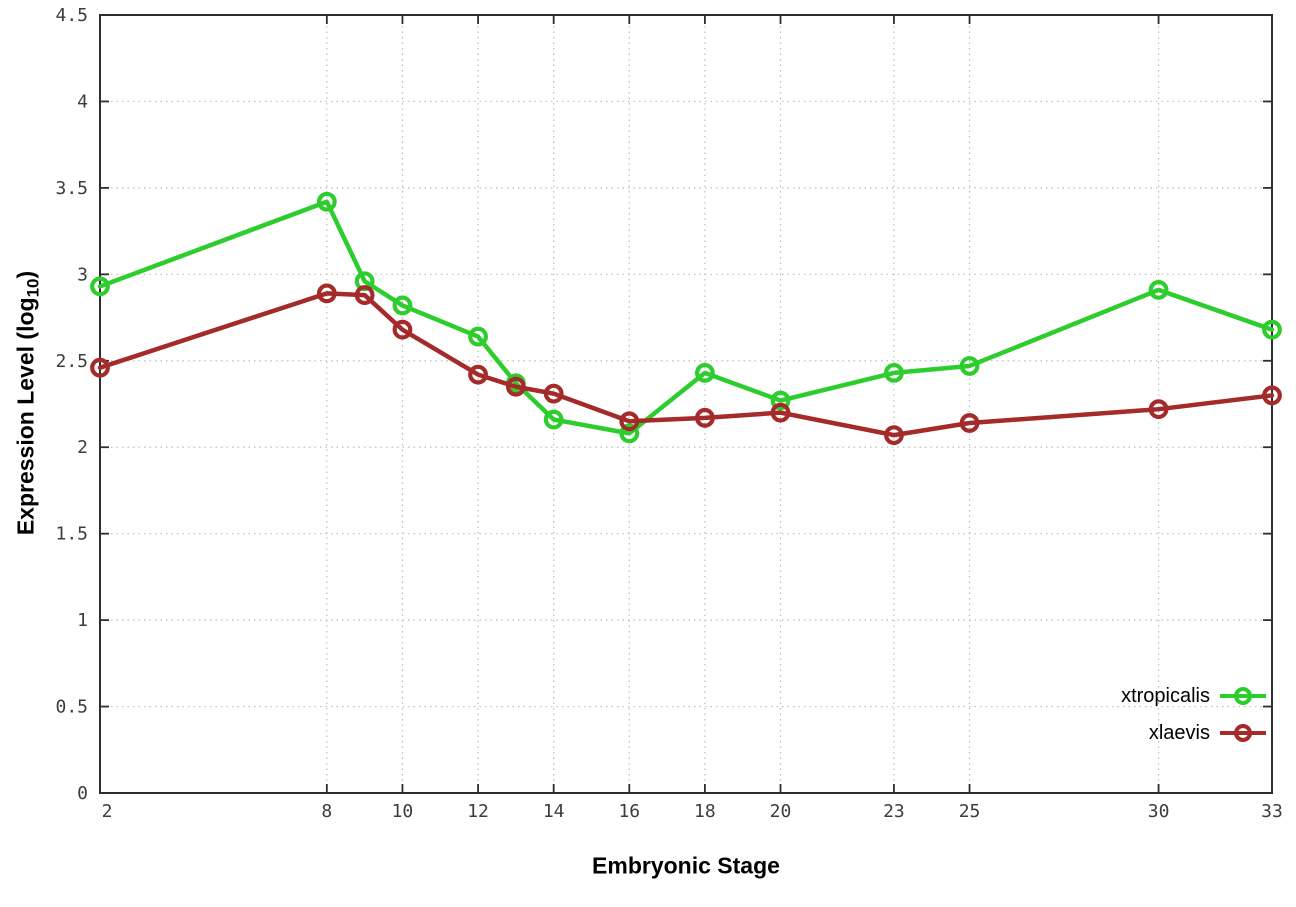 The width and height of the screenshot is (1296, 907). Describe the element at coordinates (478, 811) in the screenshot. I see `x-tick-label: 12` at that location.